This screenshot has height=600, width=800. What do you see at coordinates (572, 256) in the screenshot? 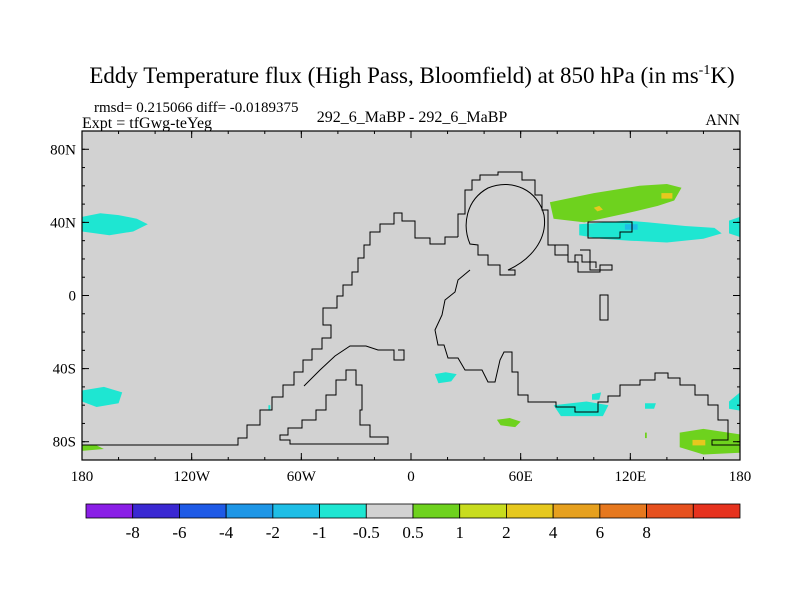
I see `coast-east-asia` at bounding box center [572, 256].